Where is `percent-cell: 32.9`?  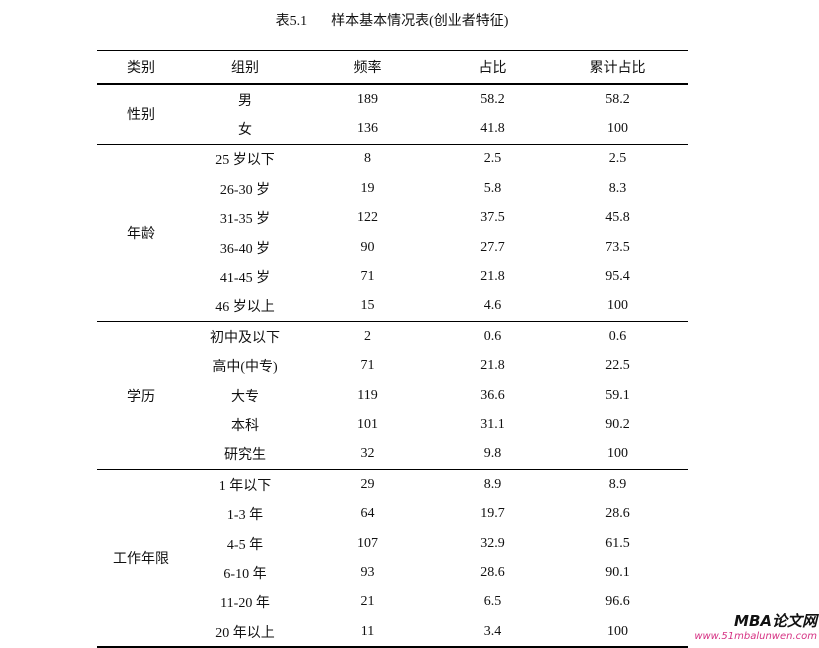 percent-cell: 32.9 is located at coordinates (492, 543).